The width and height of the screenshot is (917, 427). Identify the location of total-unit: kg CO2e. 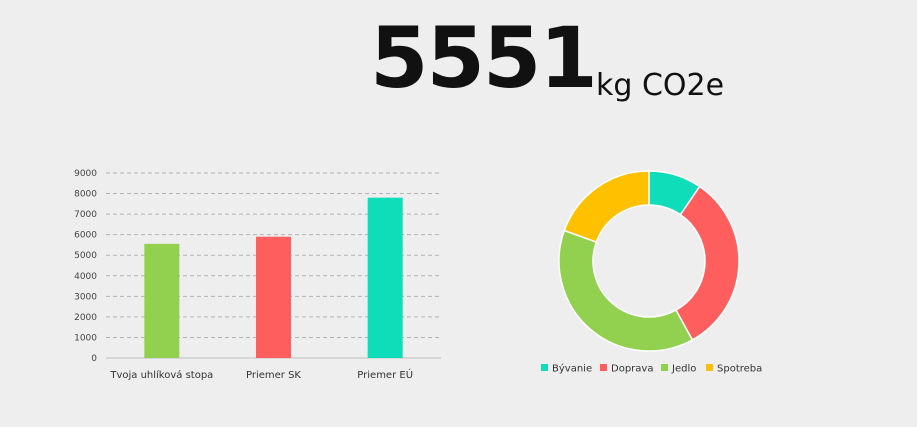
(660, 85).